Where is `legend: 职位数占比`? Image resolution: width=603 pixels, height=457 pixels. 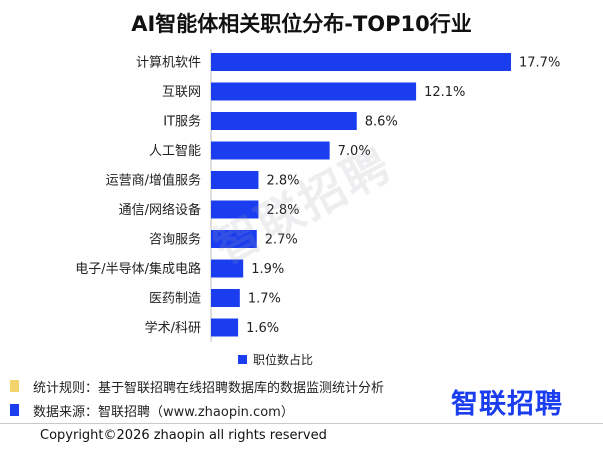 legend: 职位数占比 is located at coordinates (275, 359).